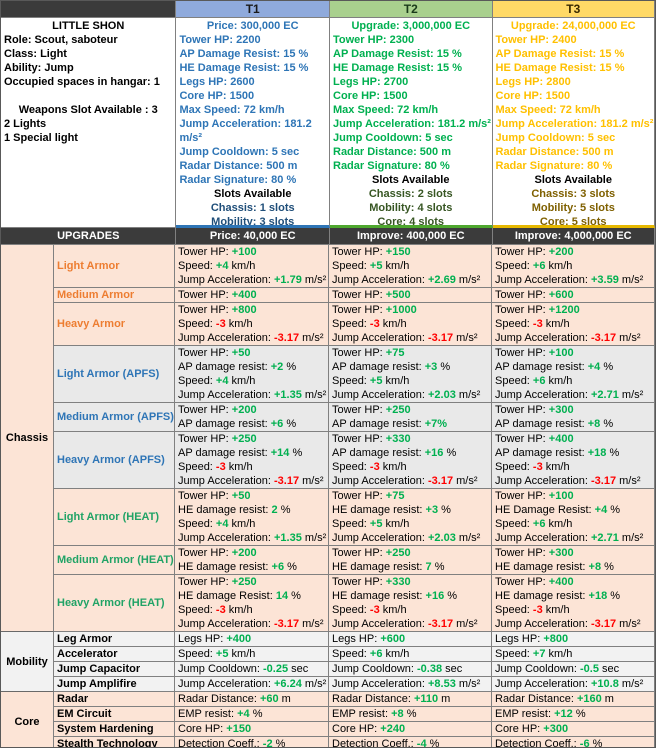  I want to click on positive-value: +600, so click(561, 295).